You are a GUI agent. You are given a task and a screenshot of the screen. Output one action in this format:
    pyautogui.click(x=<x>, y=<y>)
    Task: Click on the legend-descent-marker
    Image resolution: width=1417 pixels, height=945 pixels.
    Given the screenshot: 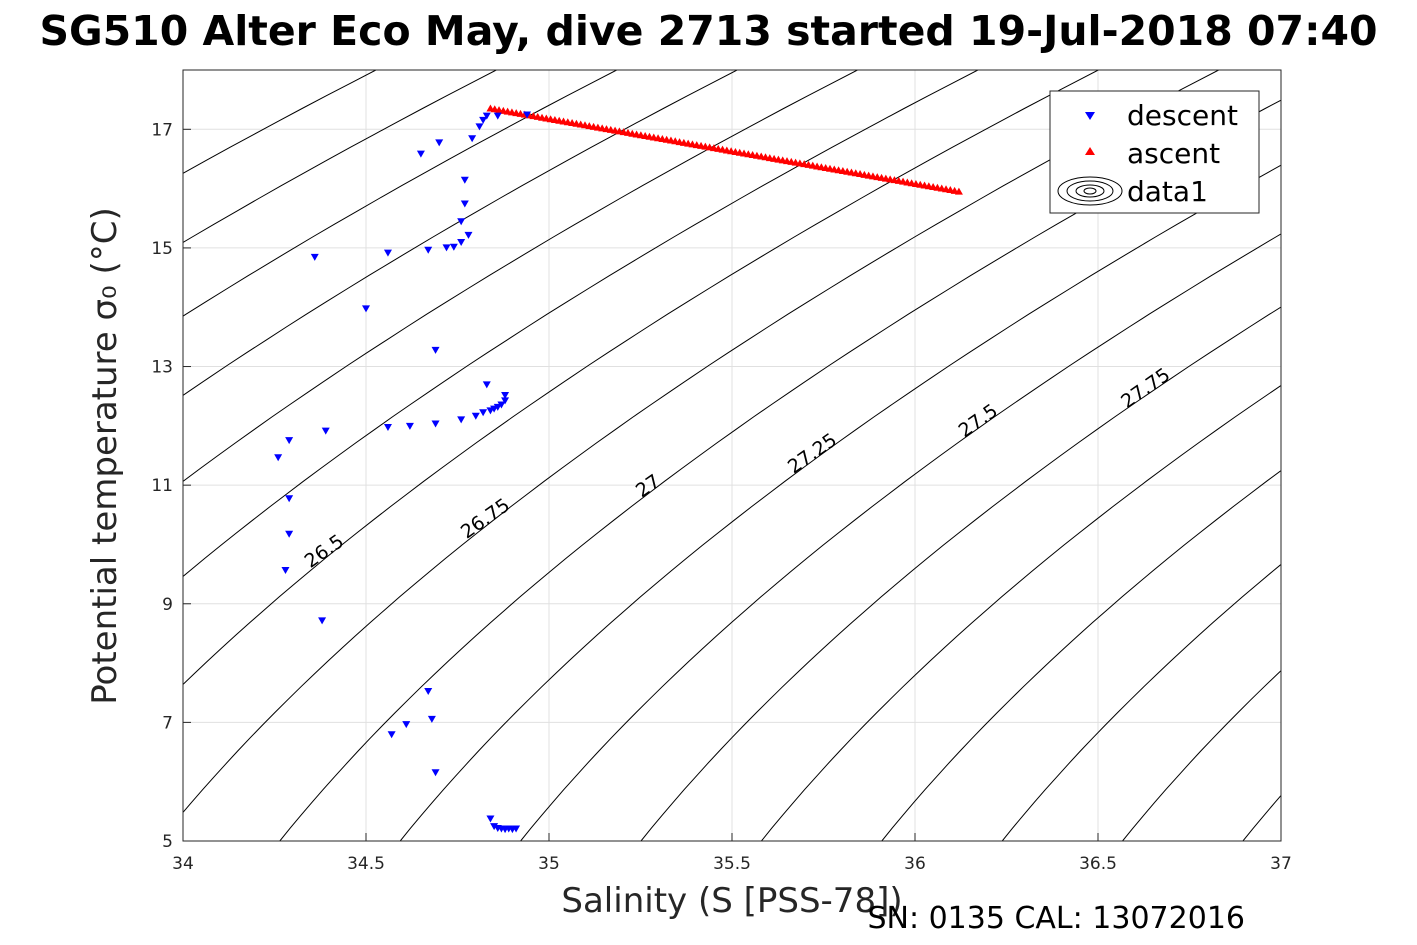 What is the action you would take?
    pyautogui.click(x=1090, y=116)
    